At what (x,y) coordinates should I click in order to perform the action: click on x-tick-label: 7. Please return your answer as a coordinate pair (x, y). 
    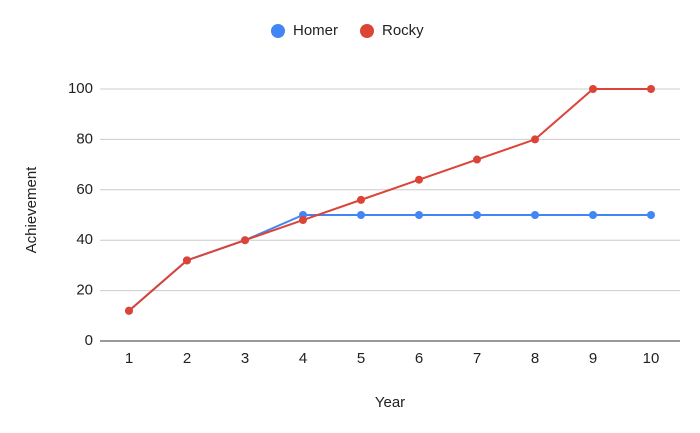
    Looking at the image, I should click on (477, 358).